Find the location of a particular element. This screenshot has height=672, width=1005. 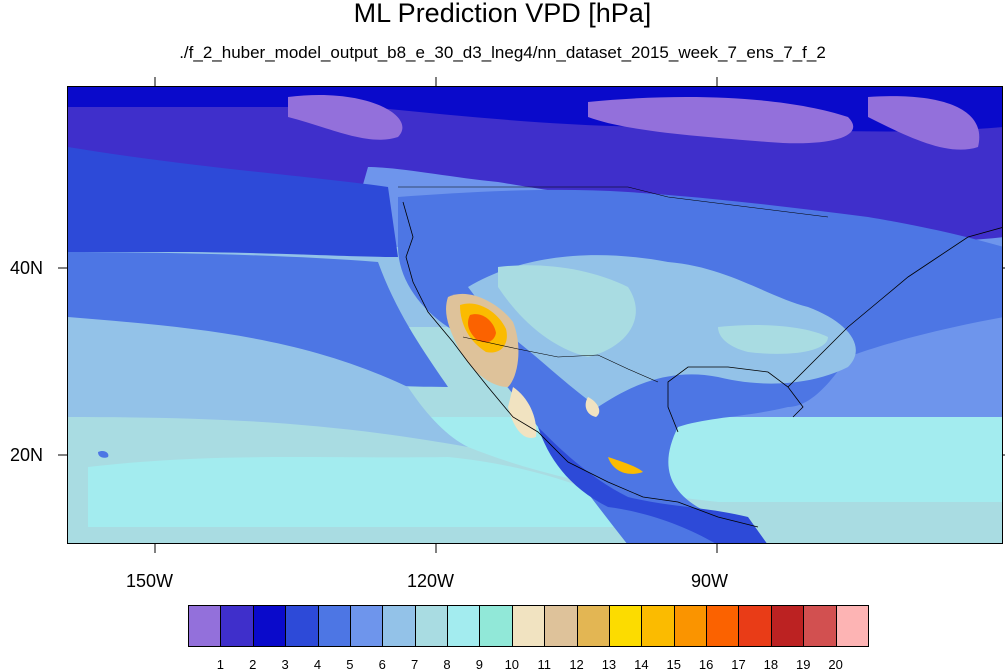

x-tick-label: 90W is located at coordinates (710, 581).